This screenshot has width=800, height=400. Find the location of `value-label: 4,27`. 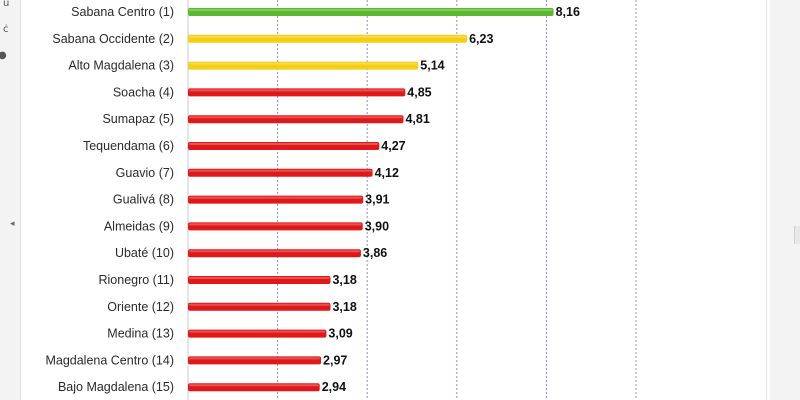

value-label: 4,27 is located at coordinates (393, 146).